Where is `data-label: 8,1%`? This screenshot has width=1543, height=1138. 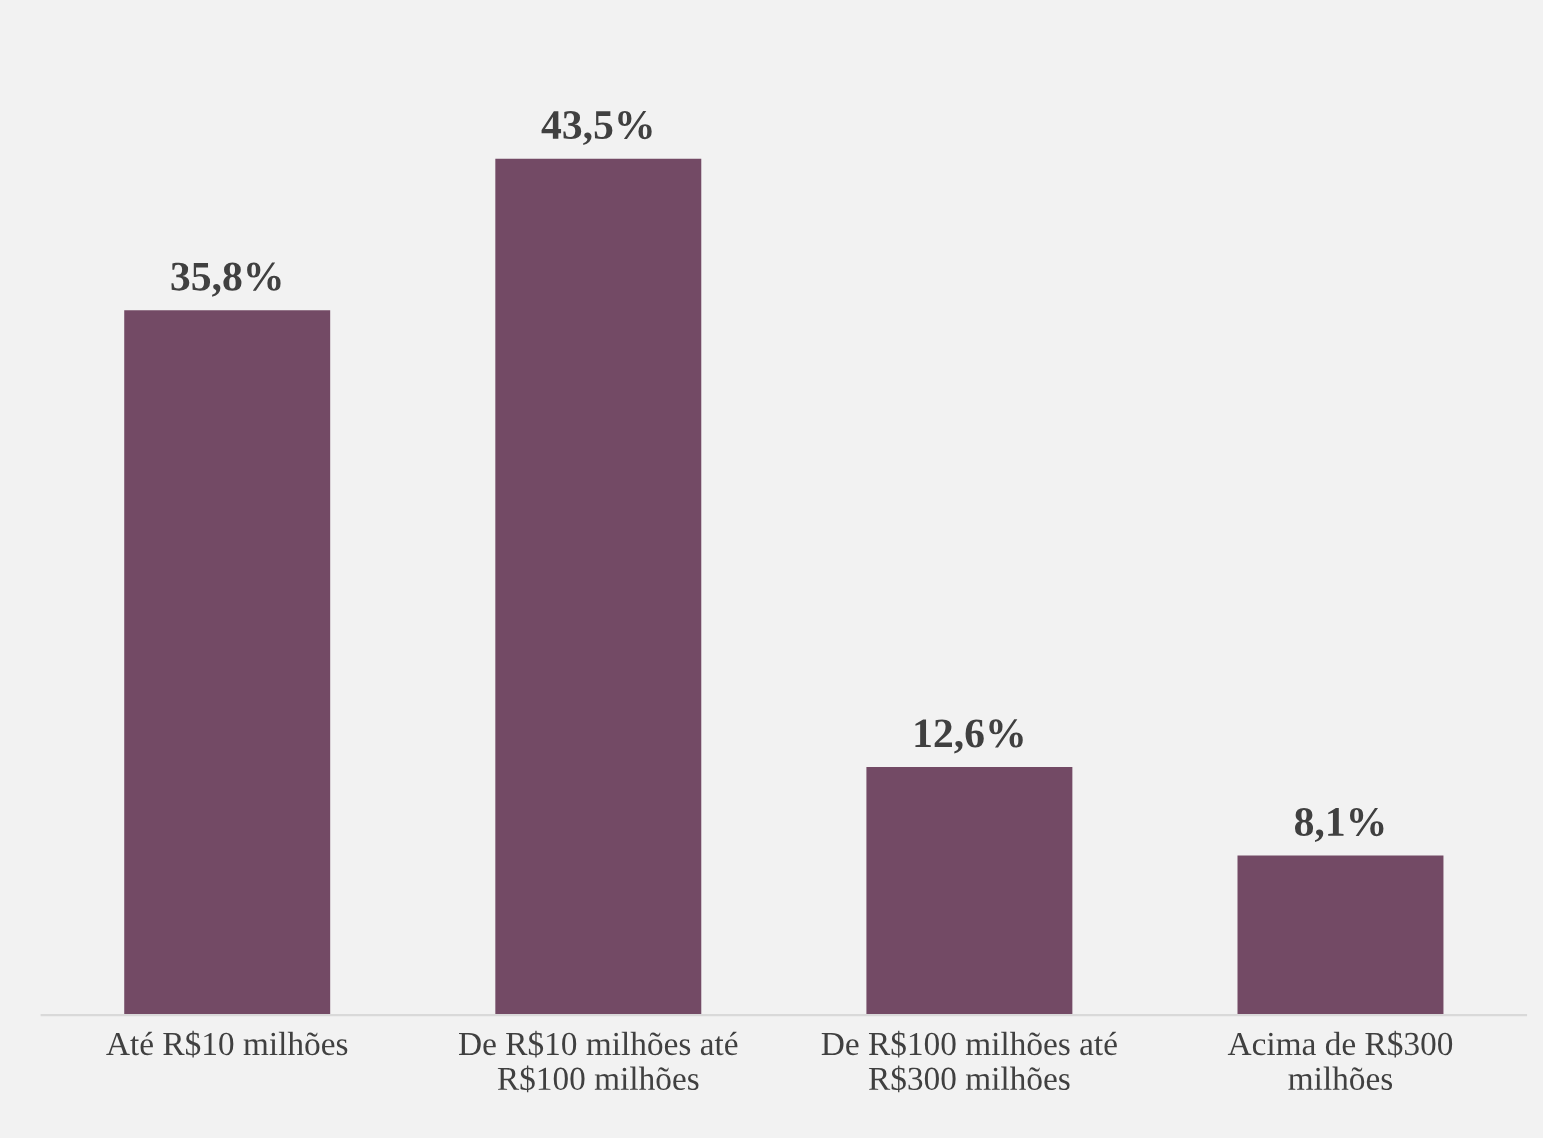
data-label: 8,1% is located at coordinates (1339, 825).